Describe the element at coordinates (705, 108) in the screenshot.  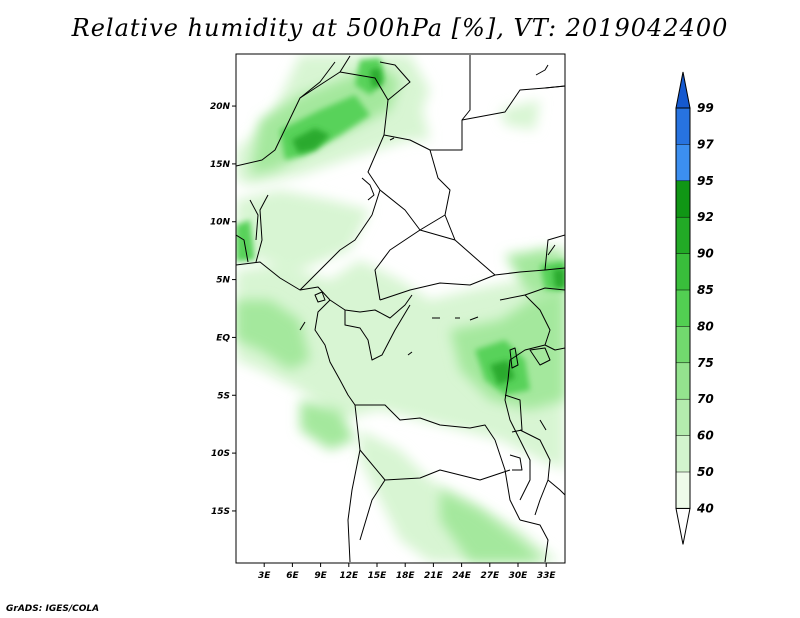
I see `colorbar-label: 99` at that location.